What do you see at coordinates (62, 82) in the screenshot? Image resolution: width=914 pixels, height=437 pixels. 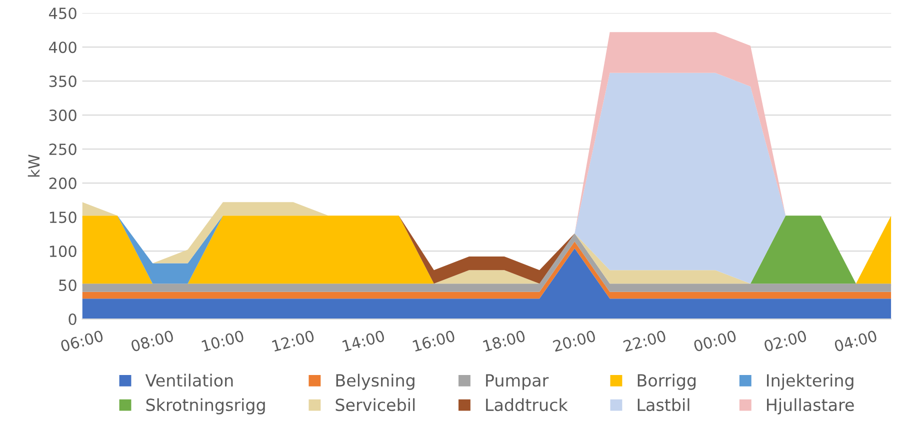 I see `y-tick-label: 350` at bounding box center [62, 82].